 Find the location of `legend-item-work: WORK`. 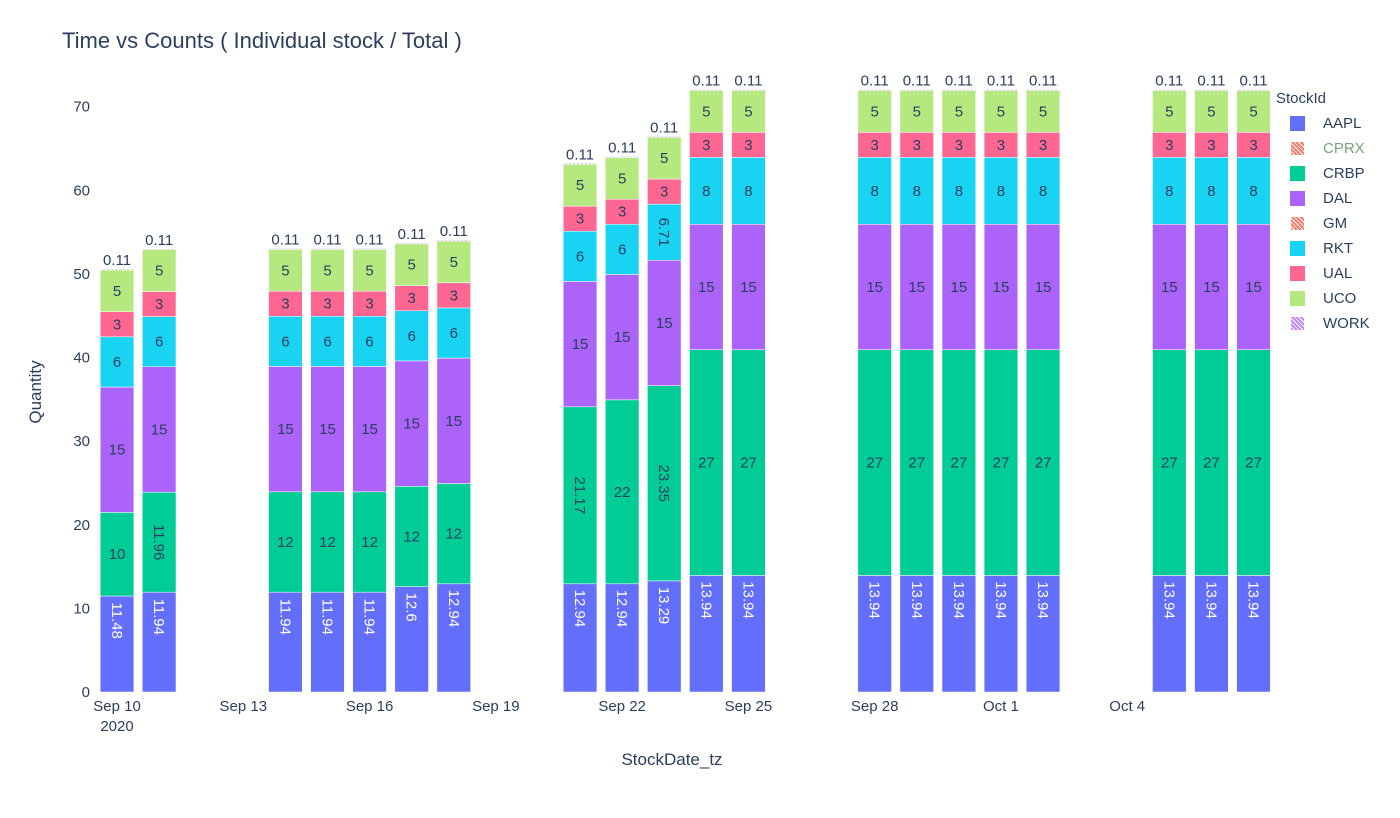

legend-item-work: WORK is located at coordinates (1323, 323).